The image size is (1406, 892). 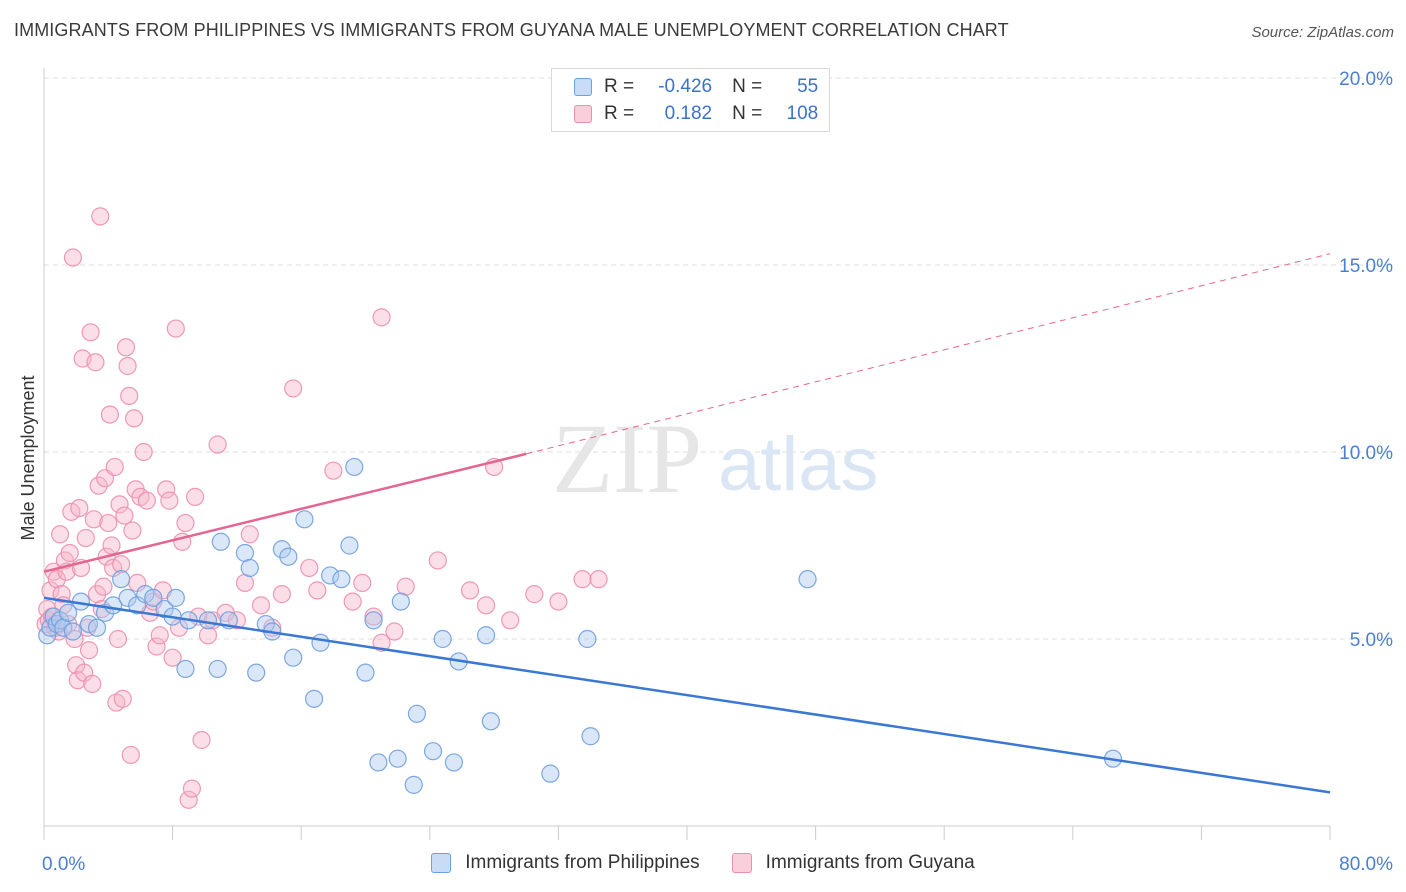 What do you see at coordinates (870, 862) in the screenshot?
I see `legend-label-guyana: Immigrants from Guyana` at bounding box center [870, 862].